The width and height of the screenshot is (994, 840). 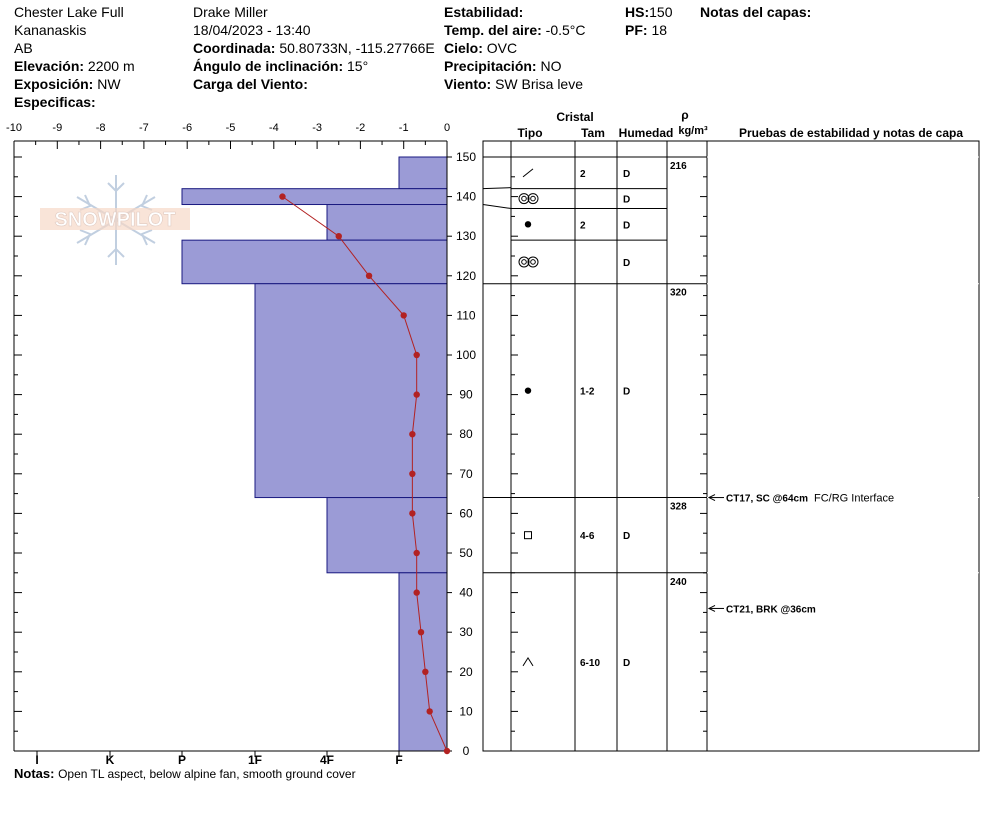 I want to click on layer-notes-label: Notas del capas:, so click(x=756, y=12).